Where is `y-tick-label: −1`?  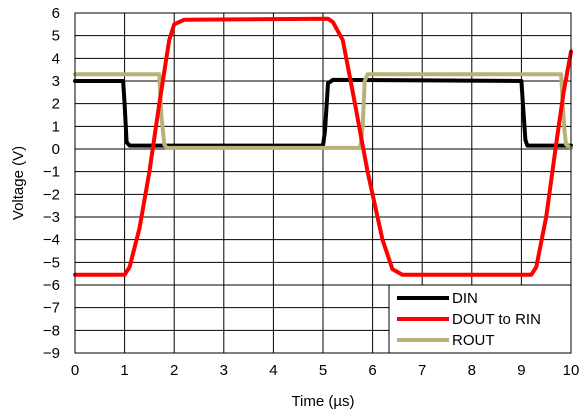
y-tick-label: −1 is located at coordinates (51, 172).